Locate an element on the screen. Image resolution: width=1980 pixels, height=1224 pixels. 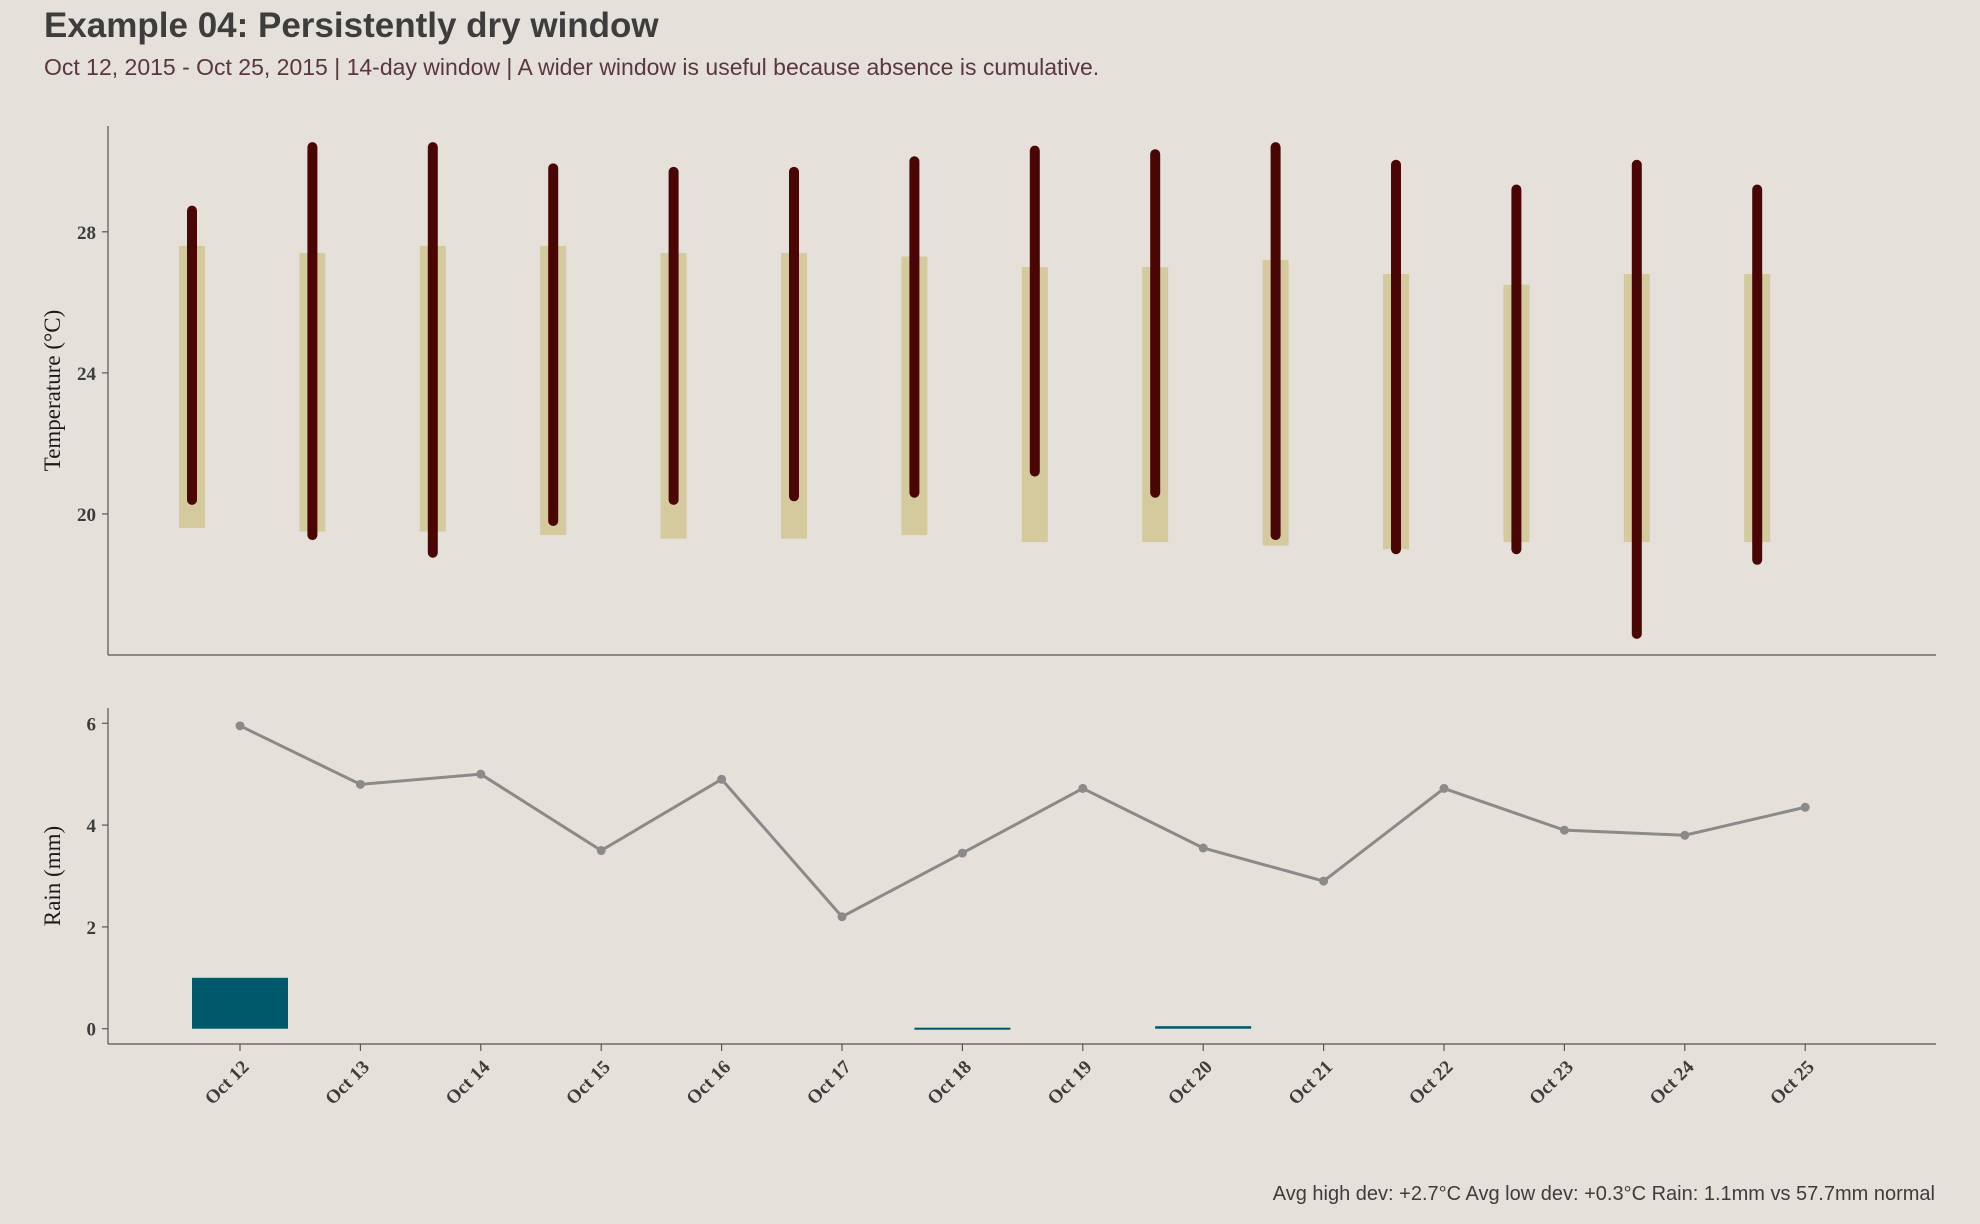
temperature-y-tick-label: 24 is located at coordinates (87, 374).